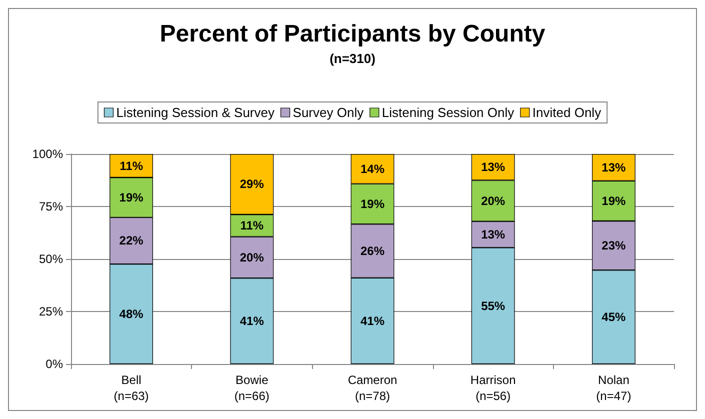  What do you see at coordinates (131, 388) in the screenshot?
I see `x-tick-label: Bell (n=63)` at bounding box center [131, 388].